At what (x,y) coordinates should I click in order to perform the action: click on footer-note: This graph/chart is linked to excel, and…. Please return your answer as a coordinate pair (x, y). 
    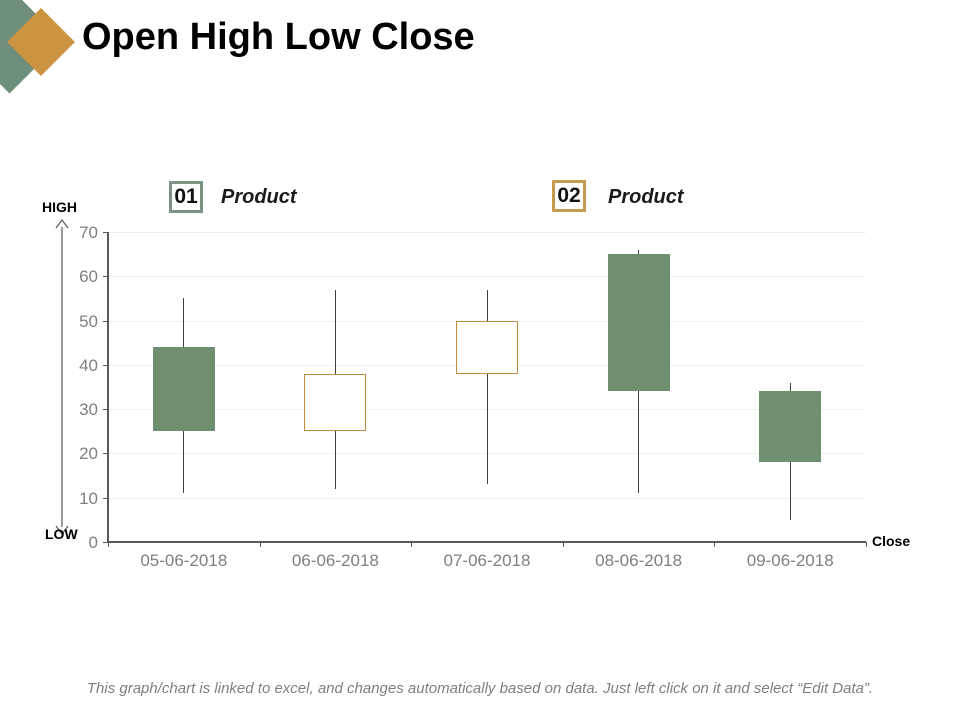
    Looking at the image, I should click on (480, 688).